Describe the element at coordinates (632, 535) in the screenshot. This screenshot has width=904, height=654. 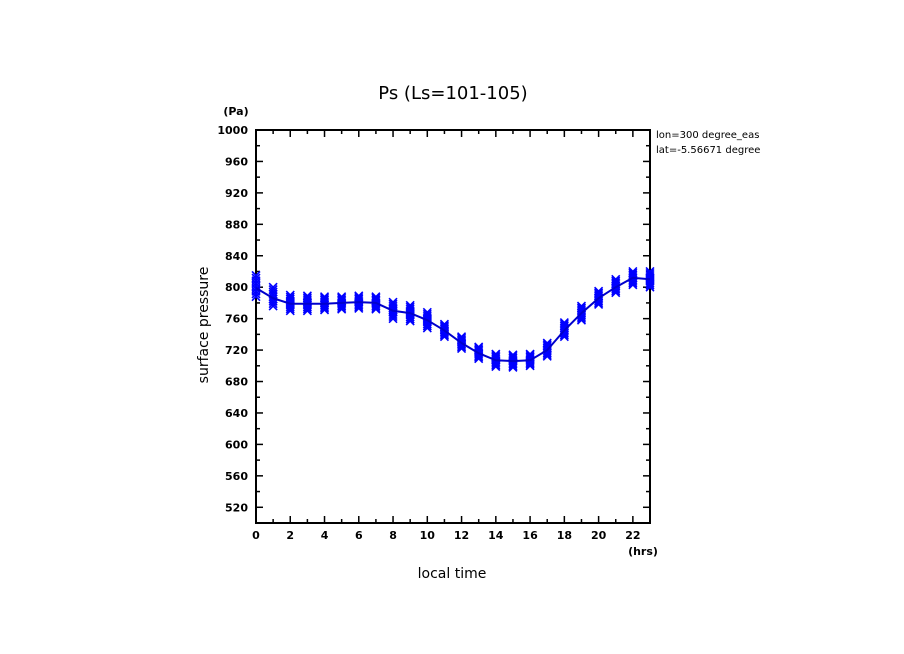
I see `x-tick-label: 22` at that location.